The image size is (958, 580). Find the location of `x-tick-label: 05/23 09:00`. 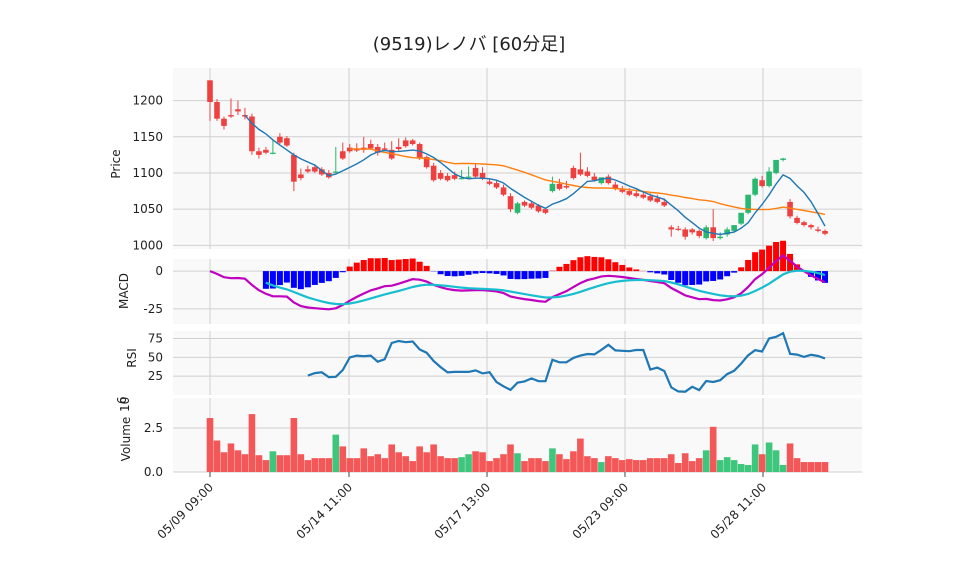

x-tick-label: 05/23 09:00 is located at coordinates (601, 511).